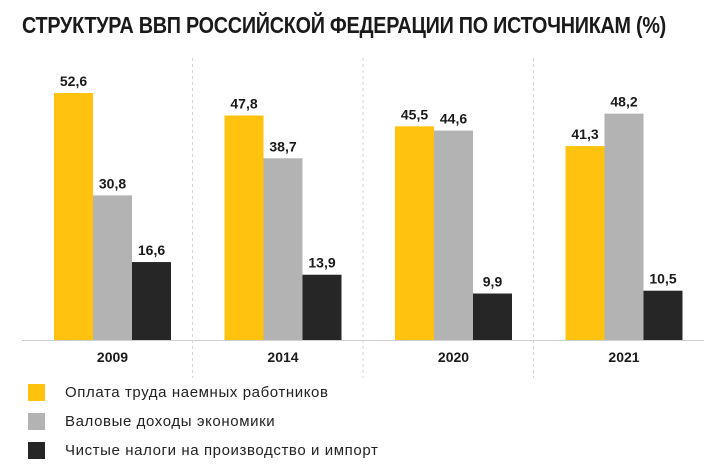 The image size is (720, 475). I want to click on bar-wages-2014, so click(244, 228).